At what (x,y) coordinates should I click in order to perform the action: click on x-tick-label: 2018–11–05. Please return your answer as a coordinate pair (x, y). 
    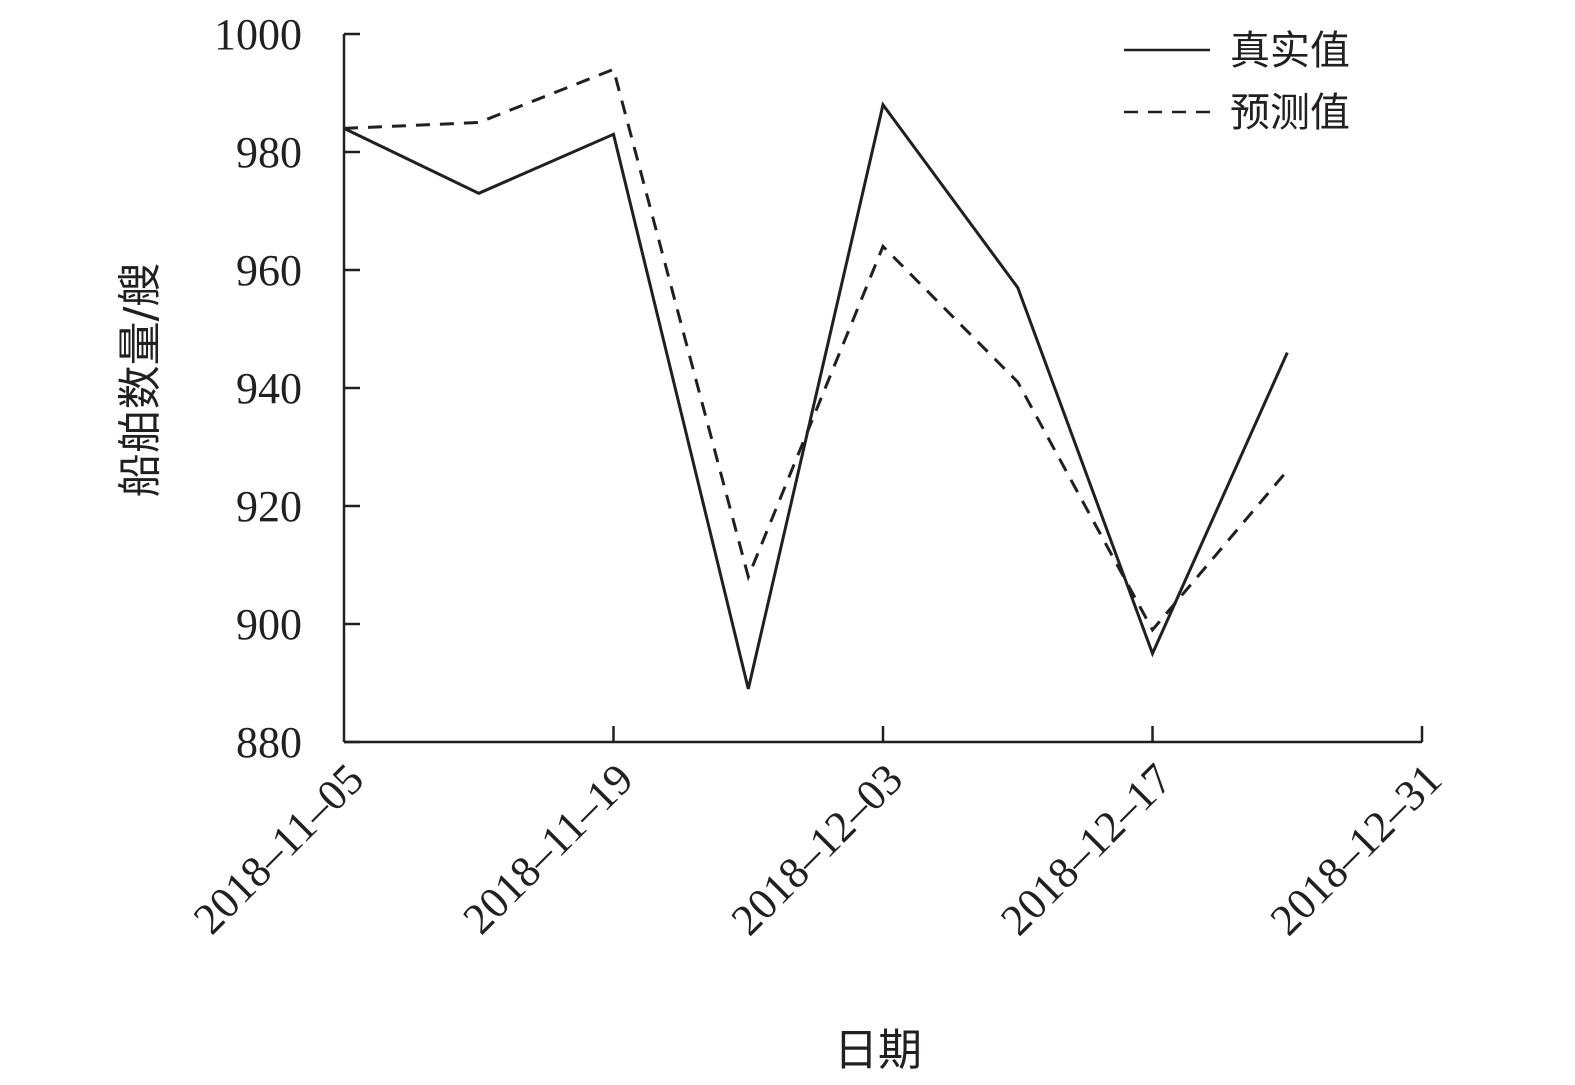
    Looking at the image, I should click on (278, 848).